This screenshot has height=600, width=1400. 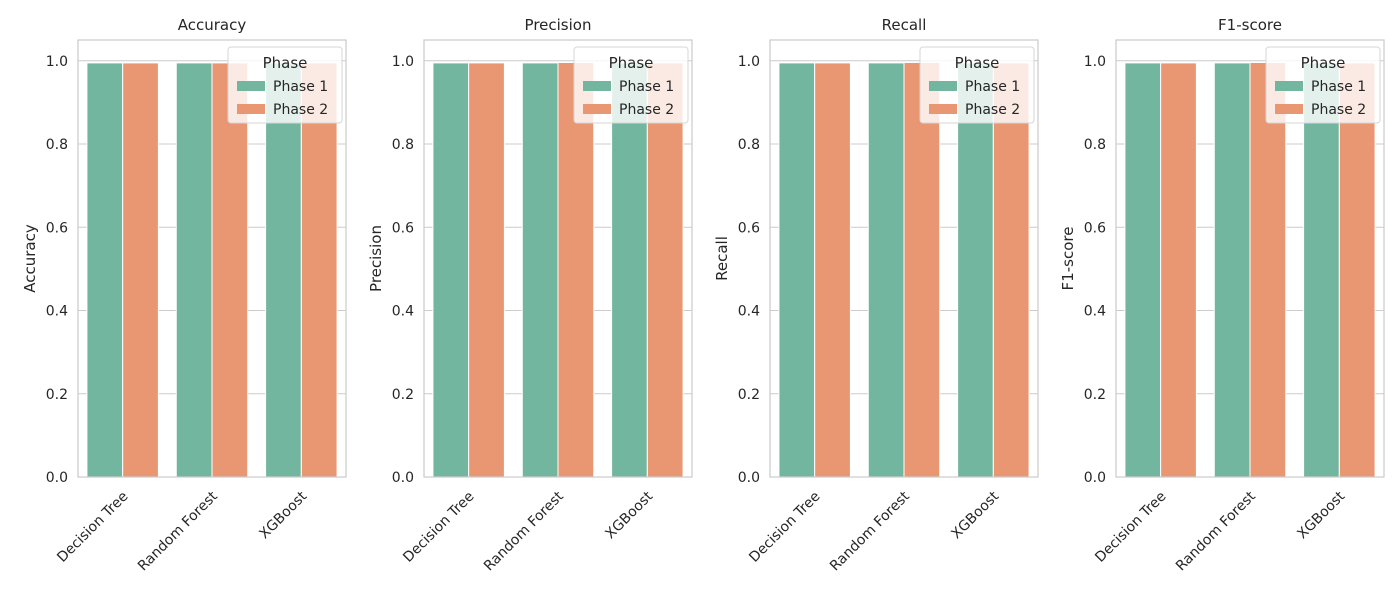 I want to click on chart-title: F1-score, so click(x=1250, y=25).